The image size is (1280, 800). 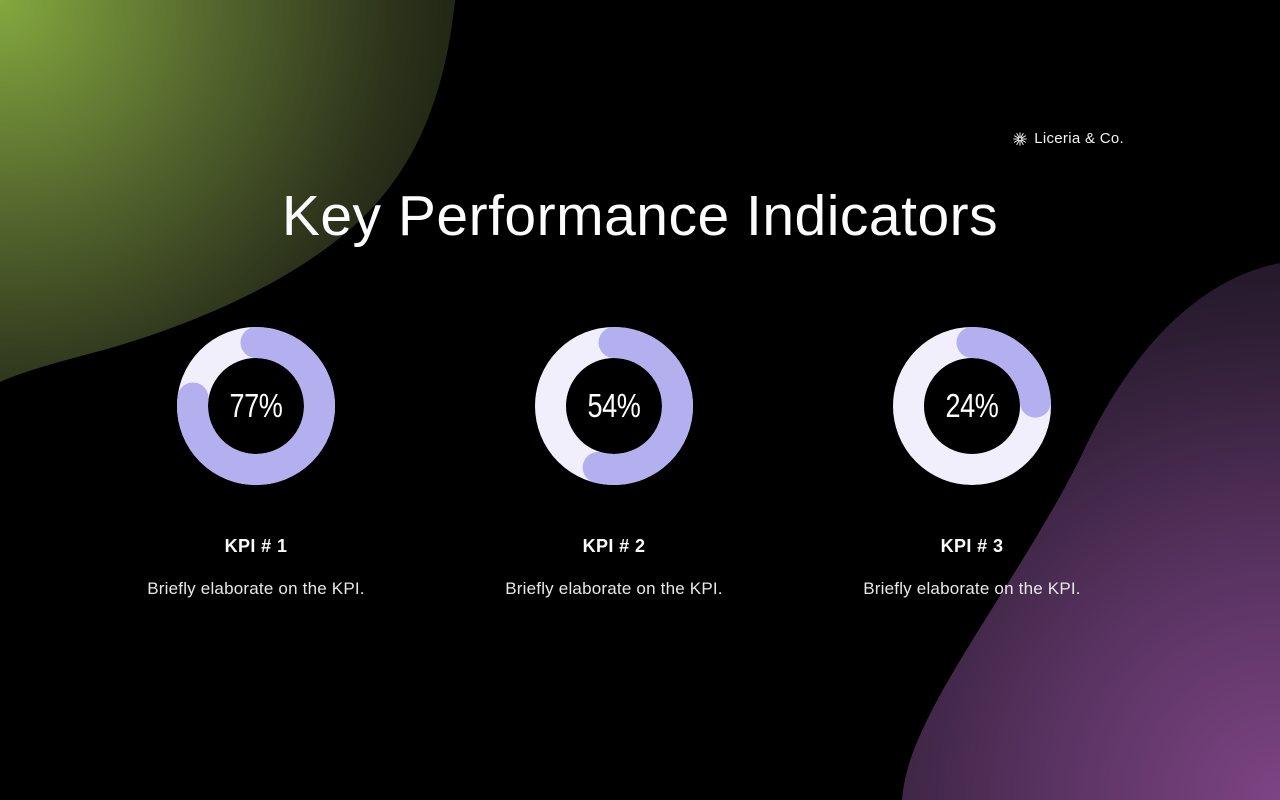 I want to click on kpi-title: KPI # 1, so click(x=256, y=546).